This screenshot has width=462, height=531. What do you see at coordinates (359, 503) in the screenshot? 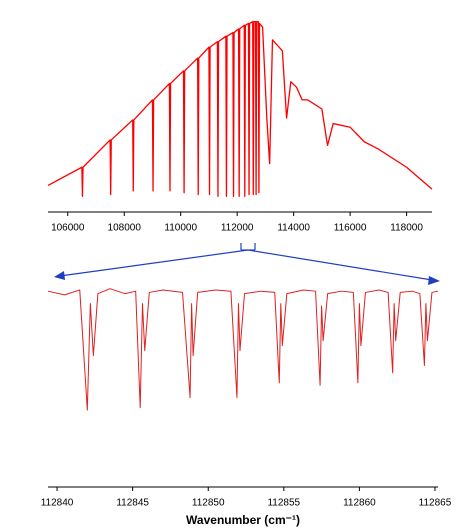
I see `x-tick-label: 112860` at bounding box center [359, 503].